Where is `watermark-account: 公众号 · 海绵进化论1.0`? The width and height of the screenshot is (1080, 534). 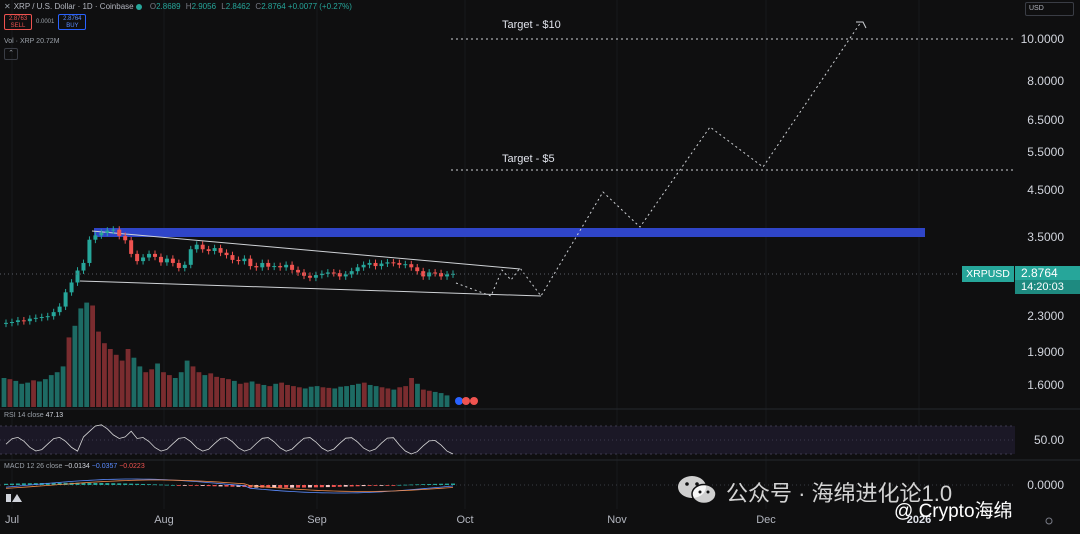
watermark-account: 公众号 · 海绵进化论1.0 is located at coordinates (839, 493).